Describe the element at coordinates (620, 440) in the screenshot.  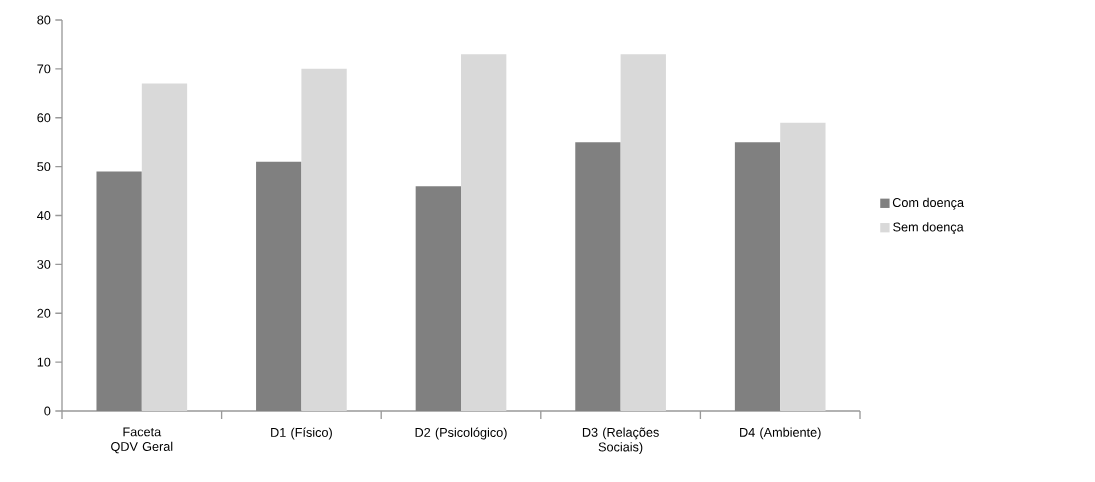
I see `x-tick-label: D3 (Relações Sociais)` at that location.